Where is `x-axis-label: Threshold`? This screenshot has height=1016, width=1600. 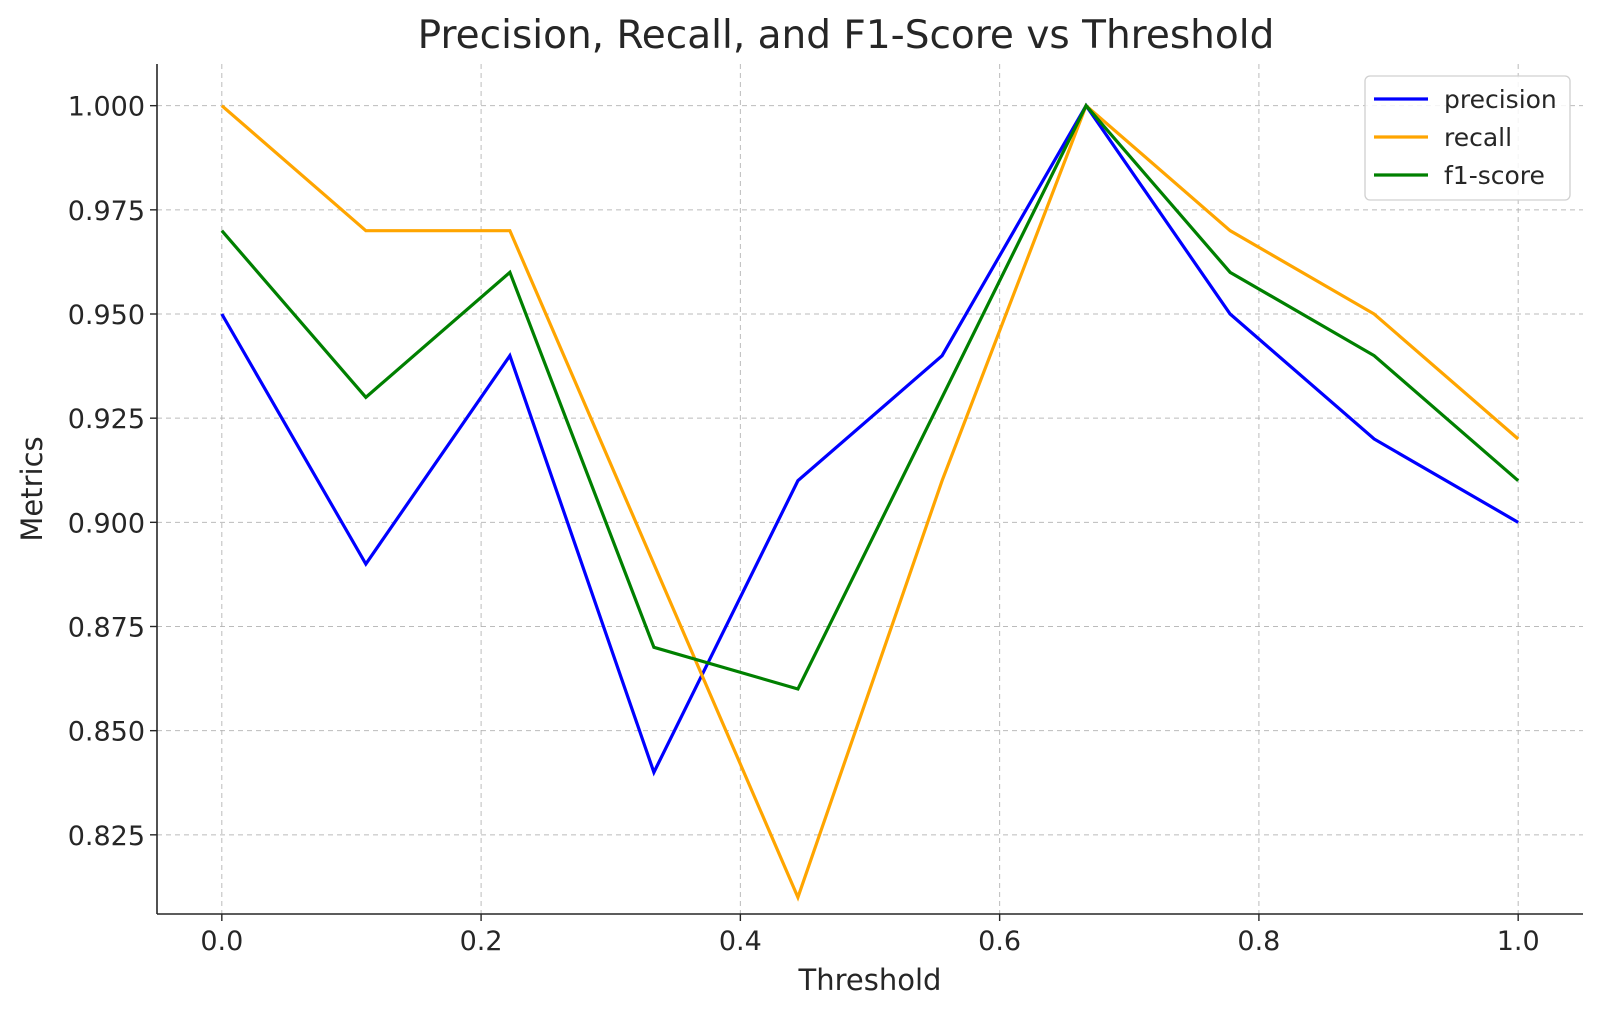 x-axis-label: Threshold is located at coordinates (870, 980).